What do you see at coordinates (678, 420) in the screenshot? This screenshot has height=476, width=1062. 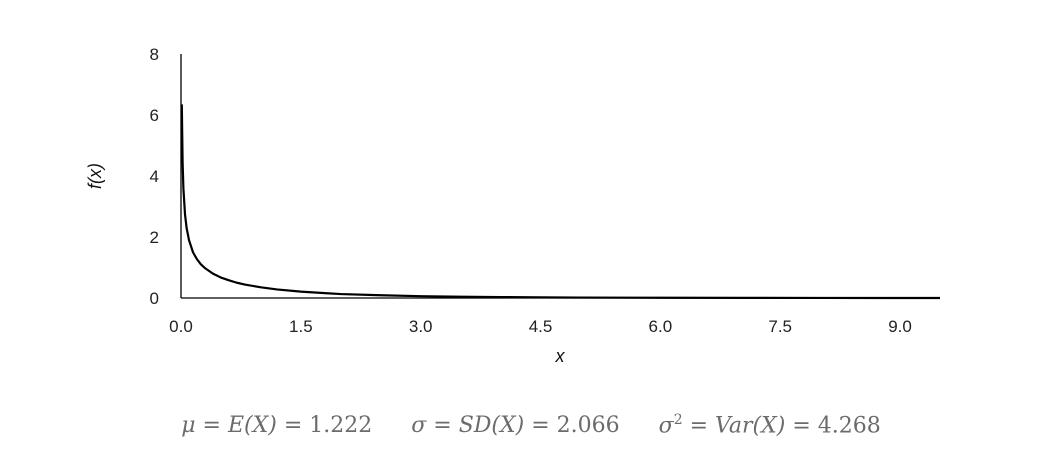 I see `variance-power: 2` at bounding box center [678, 420].